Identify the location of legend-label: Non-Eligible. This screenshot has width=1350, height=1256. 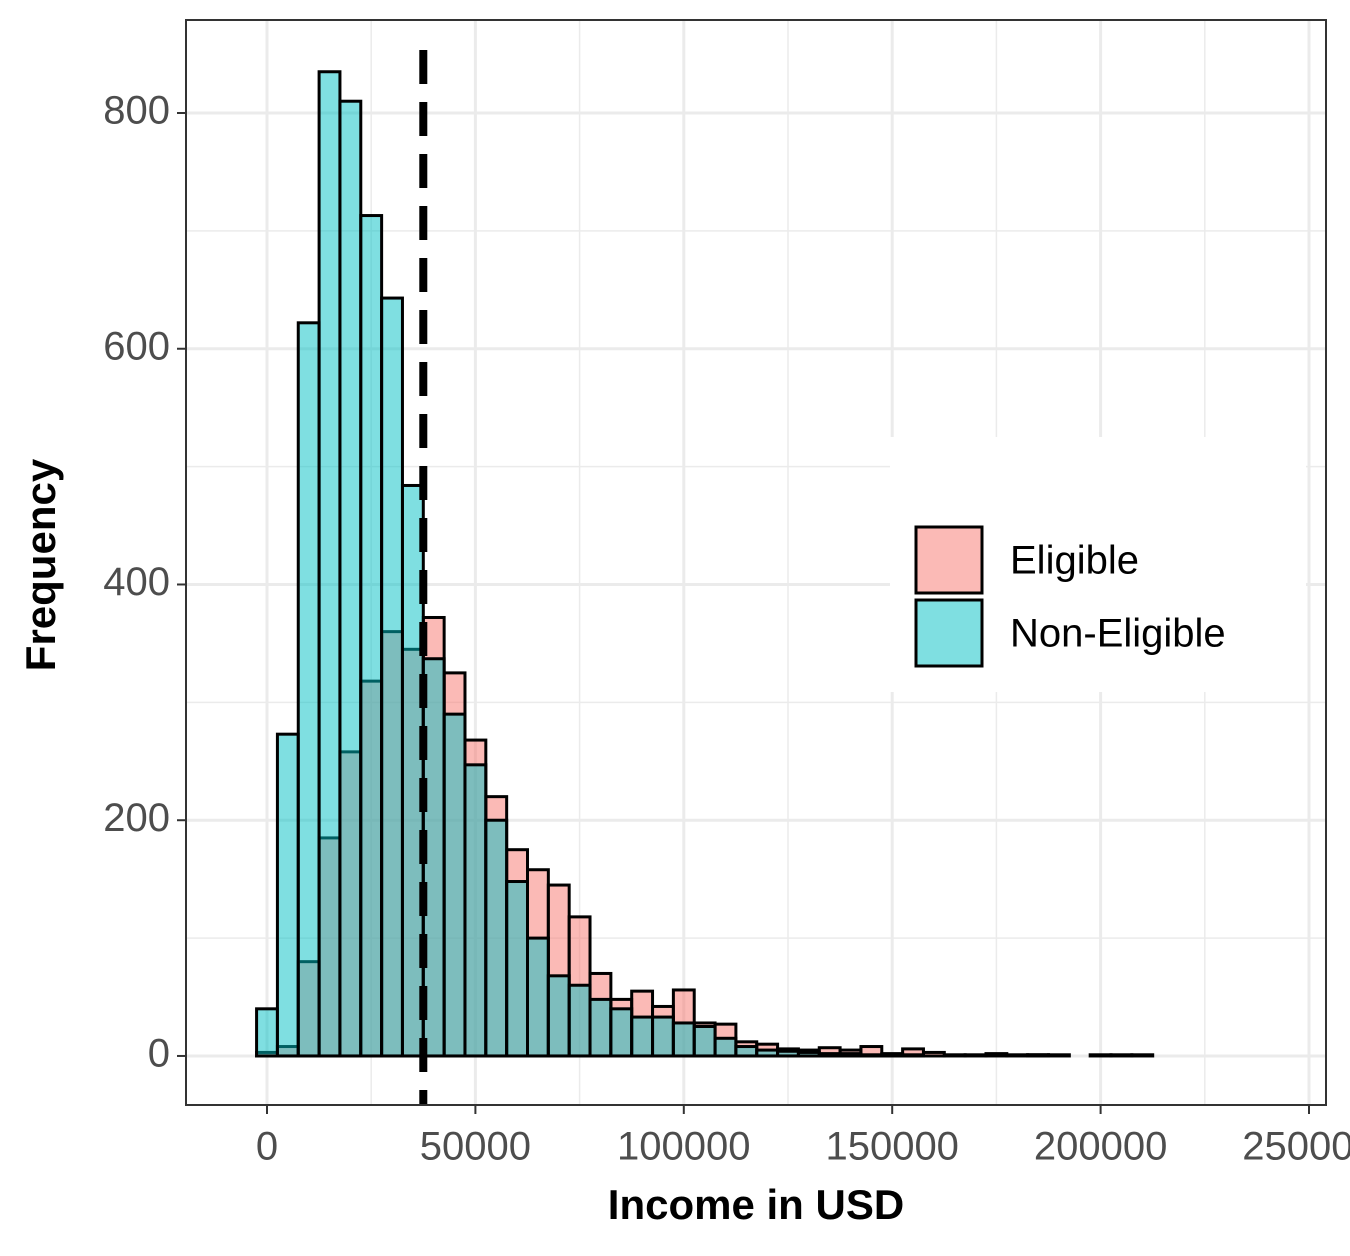
(1118, 634).